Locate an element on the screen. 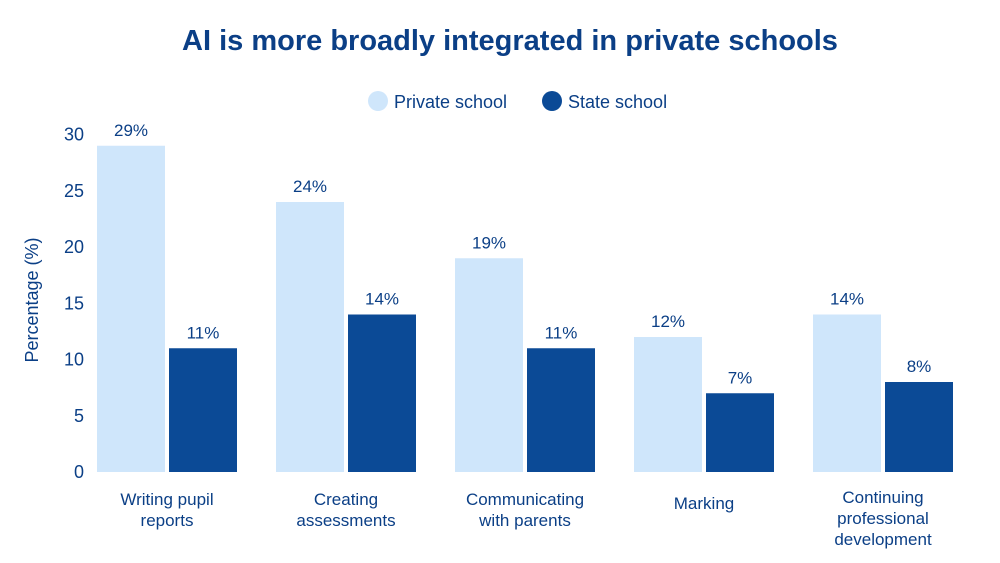  legend: Private school State school is located at coordinates (517, 101).